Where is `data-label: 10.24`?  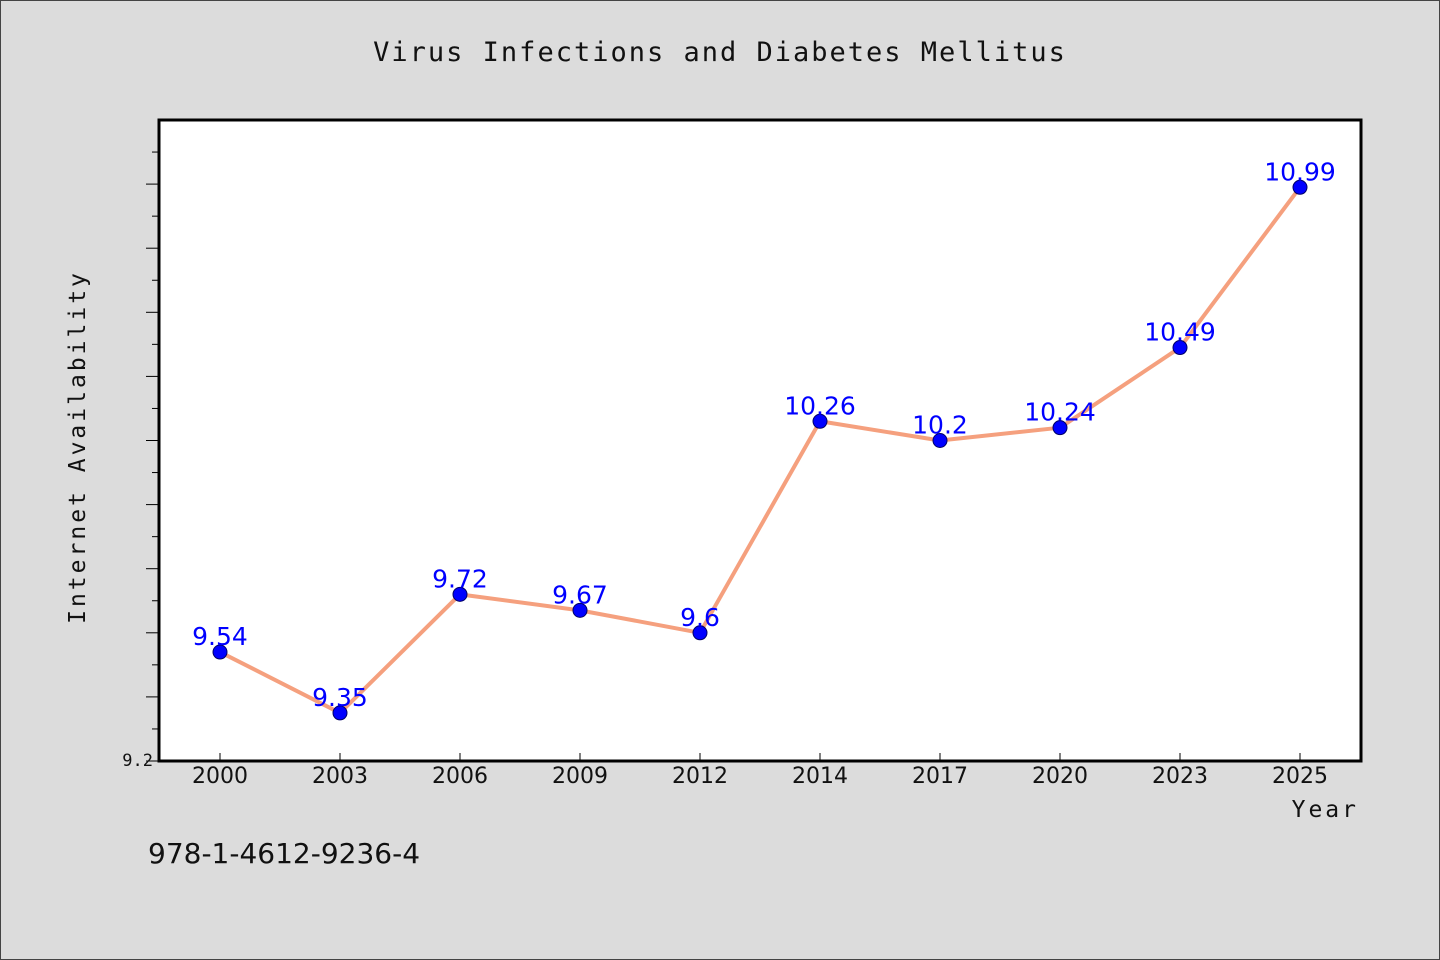
data-label: 10.24 is located at coordinates (1060, 412).